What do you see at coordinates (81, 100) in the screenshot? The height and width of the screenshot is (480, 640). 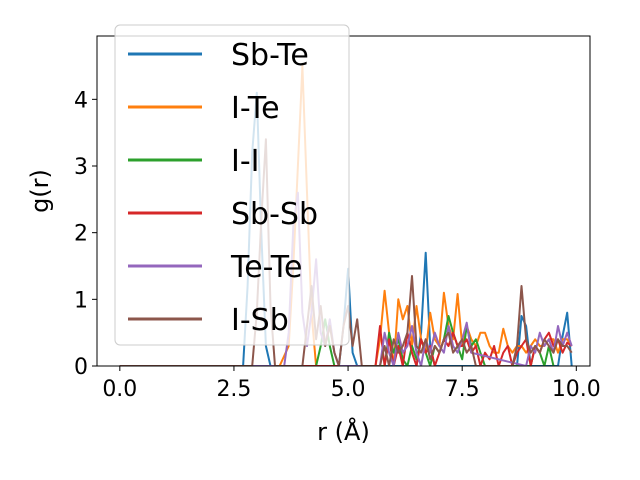 I see `y-tick-label: 4` at bounding box center [81, 100].